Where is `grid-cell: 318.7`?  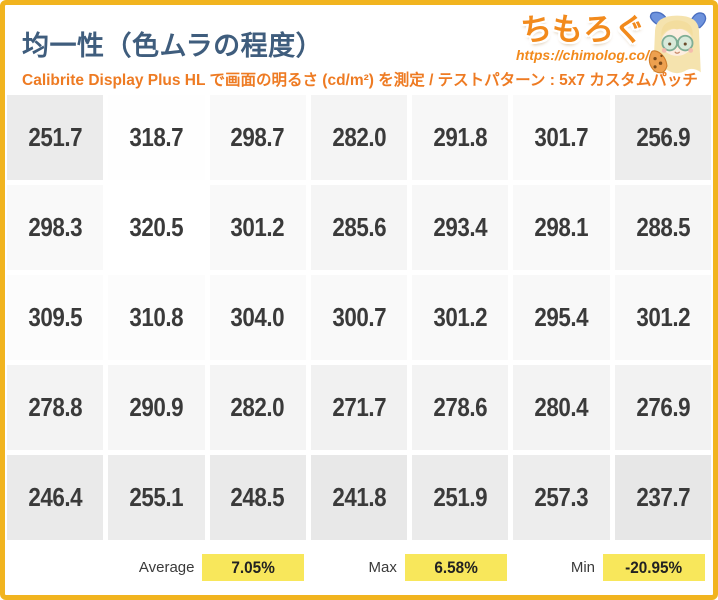
grid-cell: 318.7 is located at coordinates (156, 137).